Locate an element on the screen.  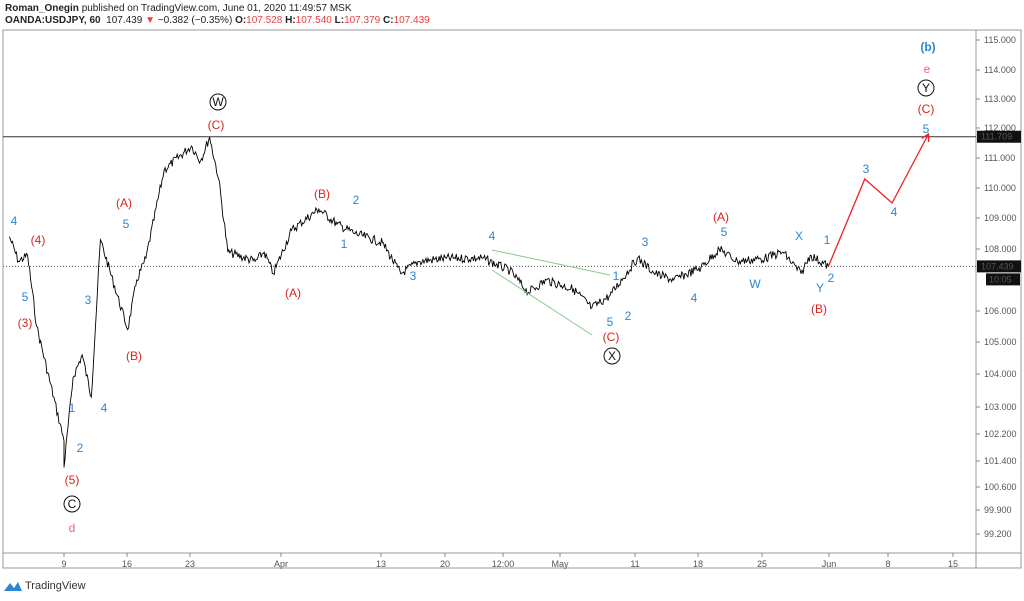
time-tick-label: 25 is located at coordinates (762, 564).